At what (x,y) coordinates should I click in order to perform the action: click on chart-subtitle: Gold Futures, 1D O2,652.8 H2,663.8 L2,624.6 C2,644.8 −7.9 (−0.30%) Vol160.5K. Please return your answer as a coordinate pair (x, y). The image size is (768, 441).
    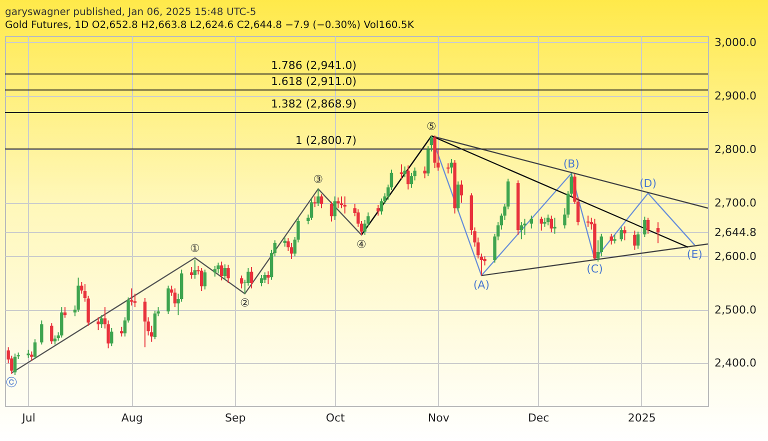
    Looking at the image, I should click on (209, 25).